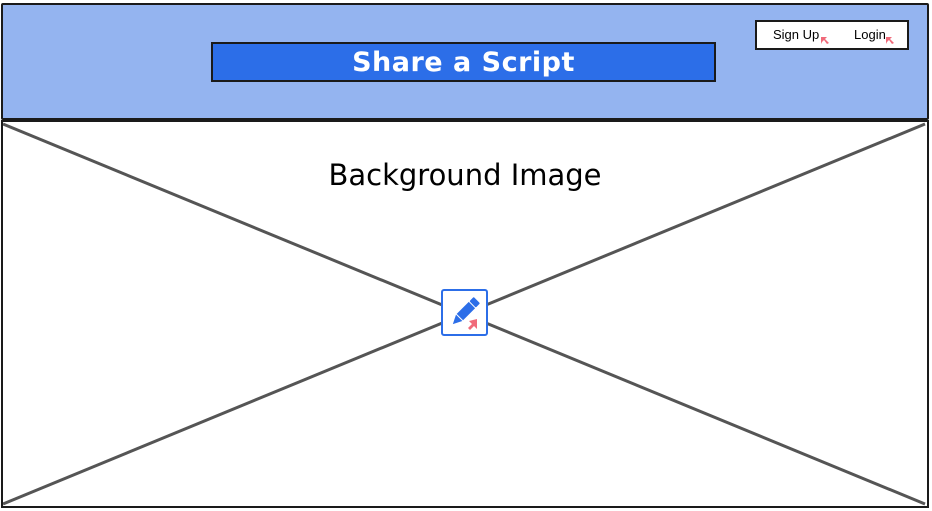  I want to click on edit-image-button, so click(464, 312).